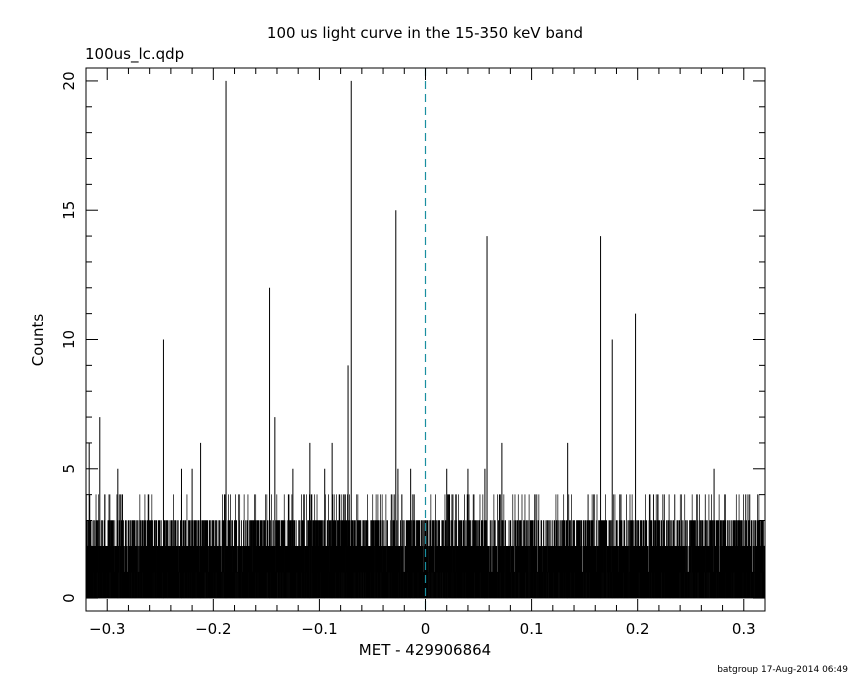 The image size is (850, 680). I want to click on background-count-bins, so click(425, 546).